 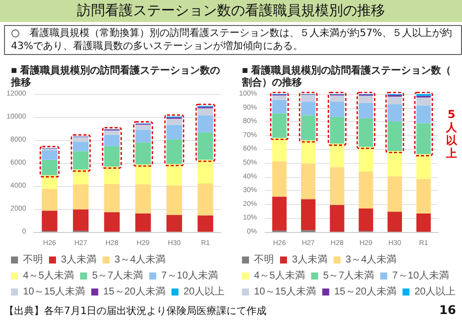 I want to click on text: ○ 看護職員規模（常勤換算）別の訪問看護ステーション数は、５人未満が約57%、５人以上が約43%であり、看護職員数の多いステーションが増加傾向にある。, so click(x=233, y=40).